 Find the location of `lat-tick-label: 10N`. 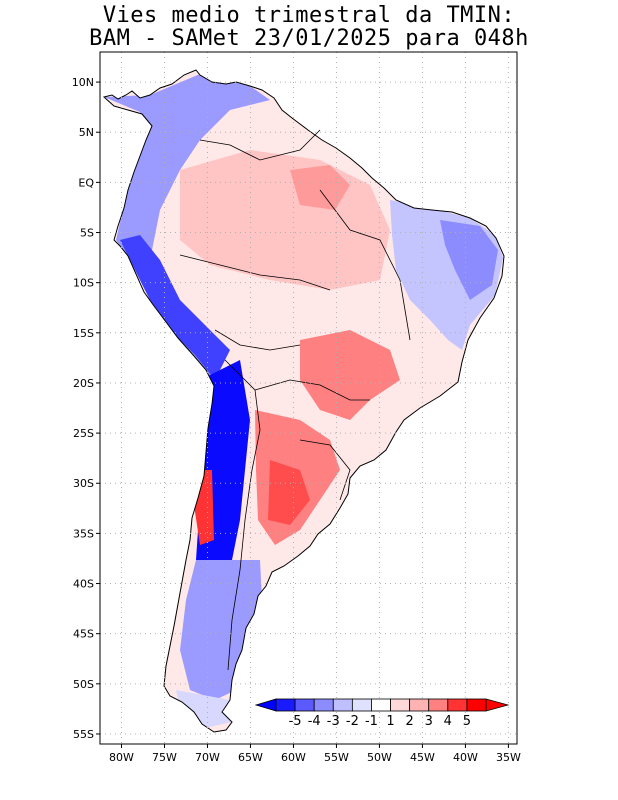

lat-tick-label: 10N is located at coordinates (83, 82).